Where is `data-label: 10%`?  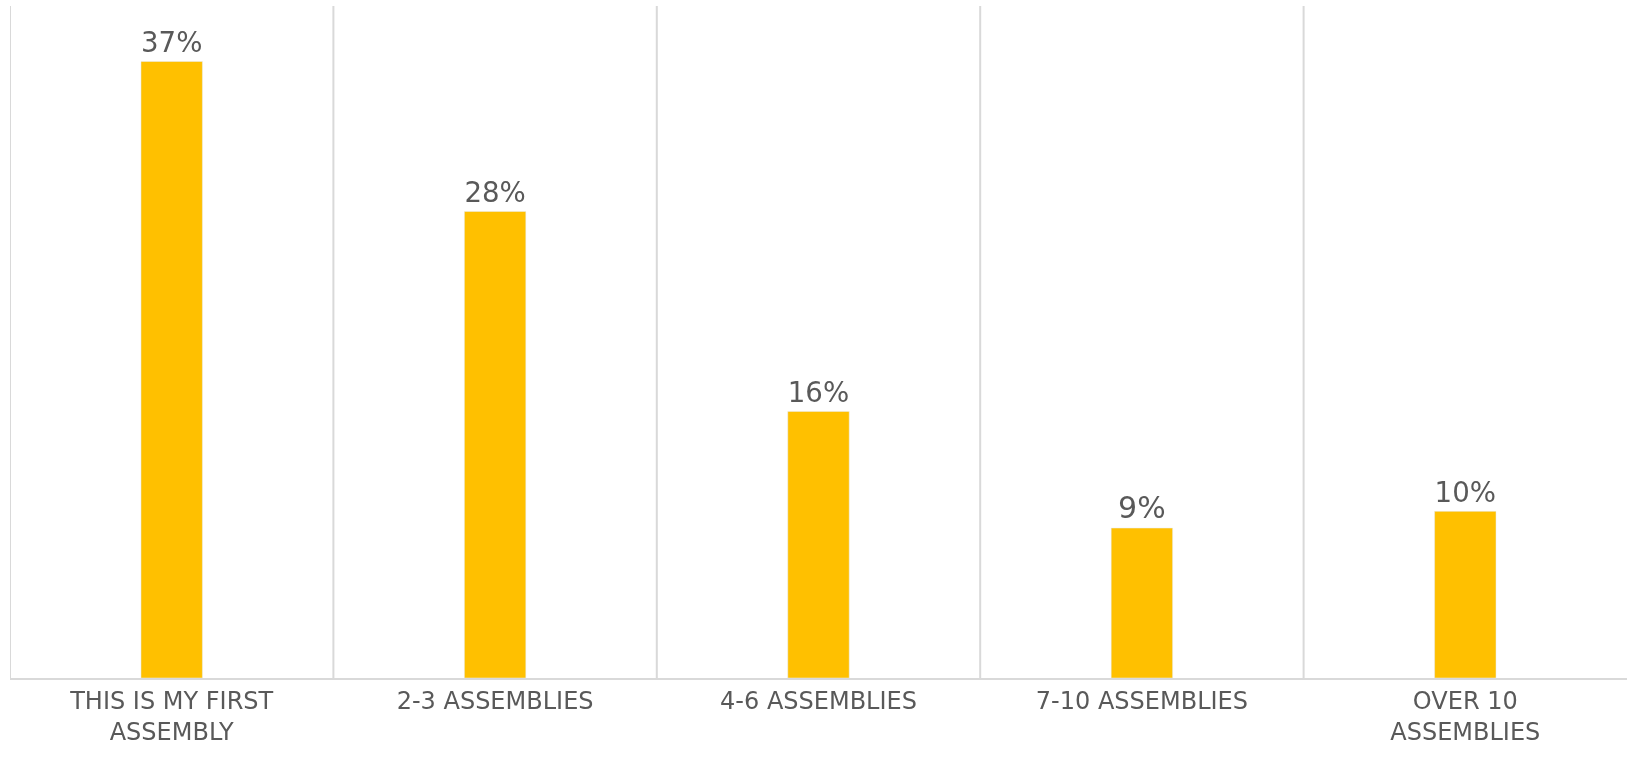
data-label: 10% is located at coordinates (1465, 492).